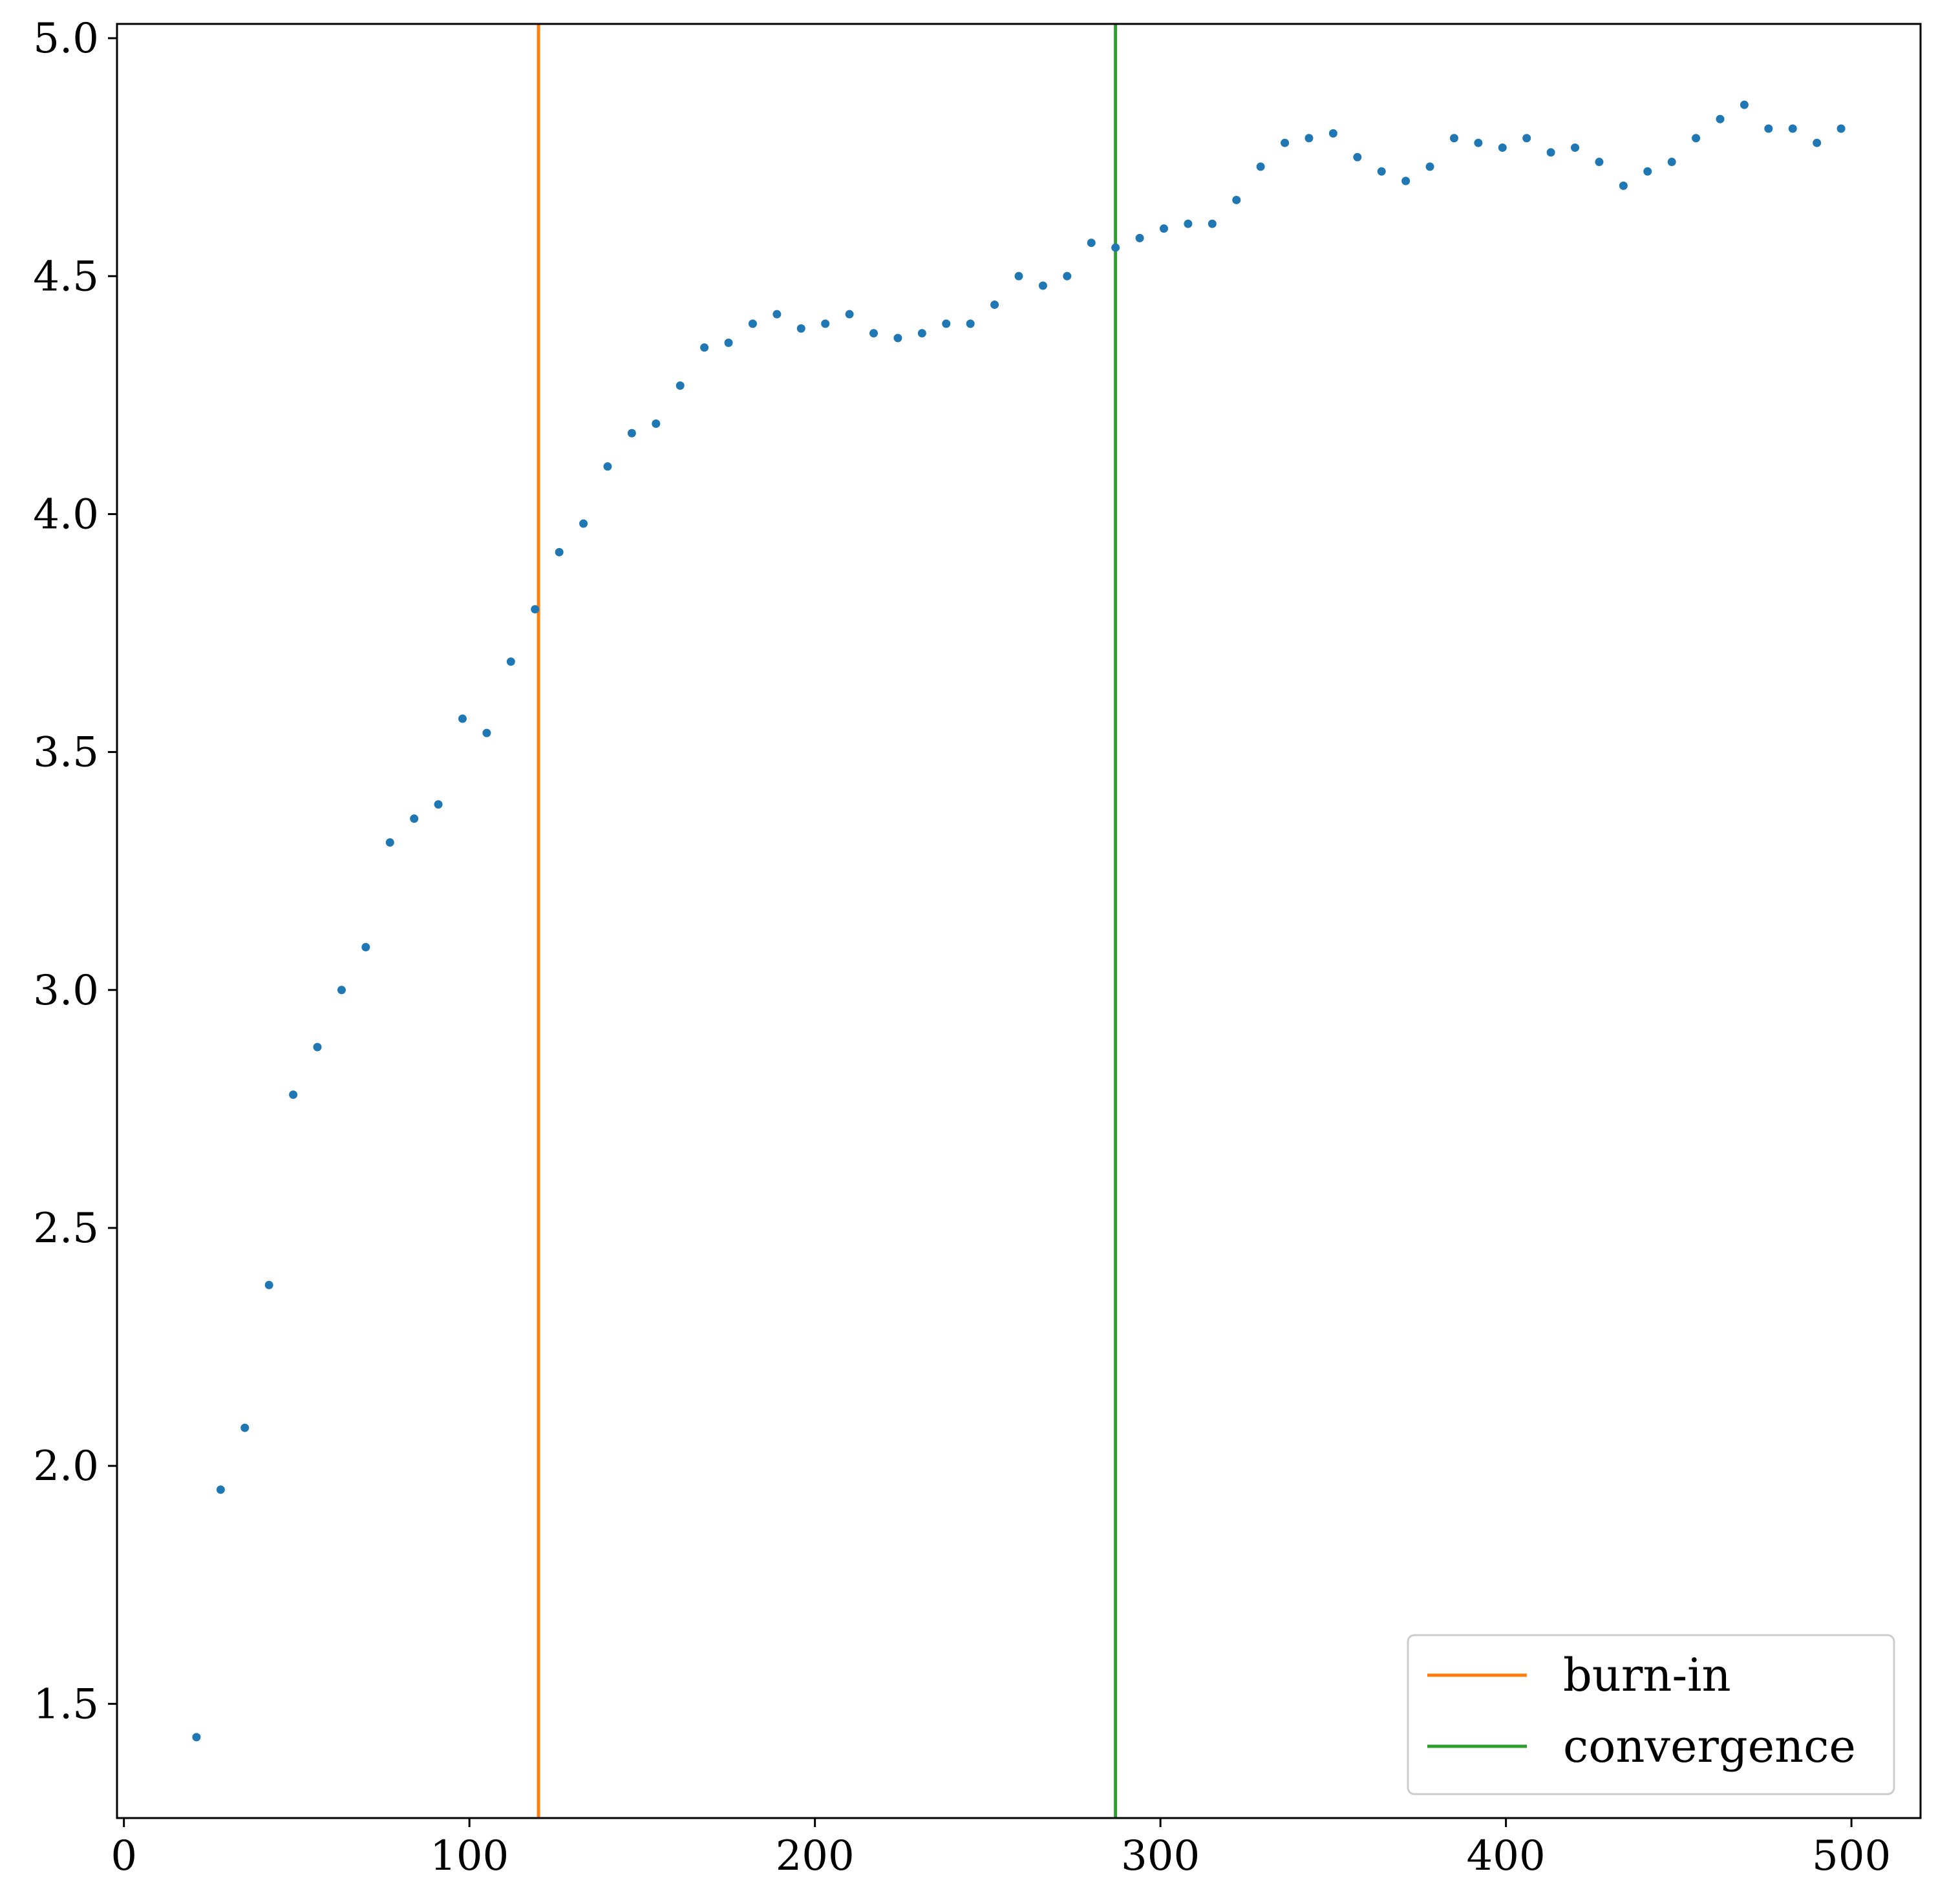 Image resolution: width=1938 pixels, height=1904 pixels. Describe the element at coordinates (1160, 1856) in the screenshot. I see `x-tick-label: 300` at that location.